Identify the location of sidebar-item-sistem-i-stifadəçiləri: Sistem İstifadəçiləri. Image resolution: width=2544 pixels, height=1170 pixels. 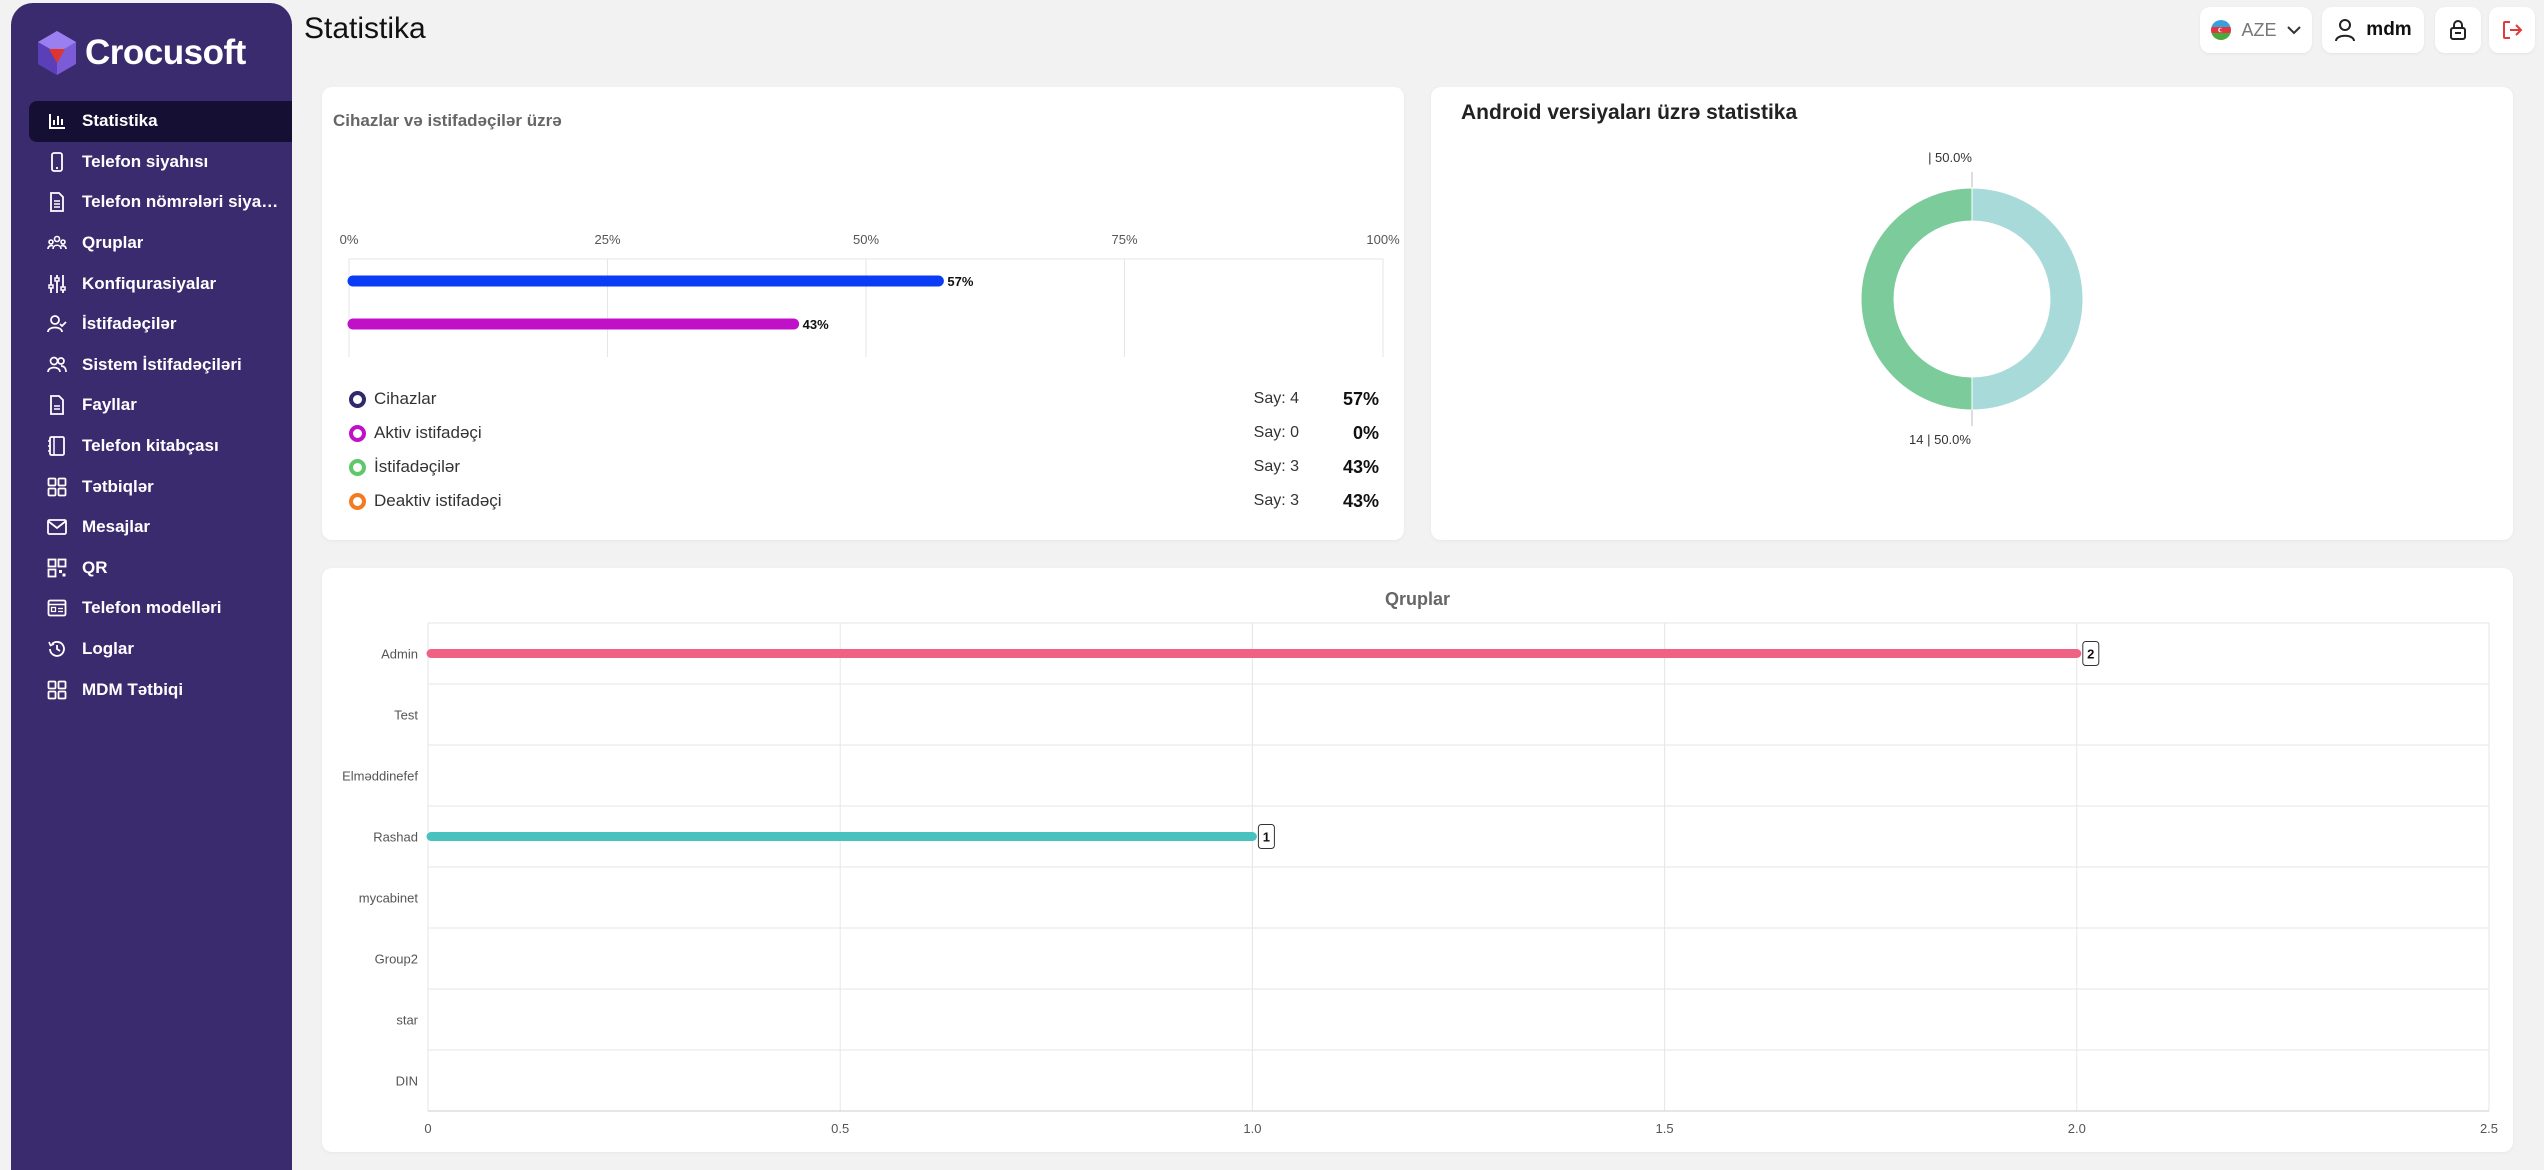
(160, 365).